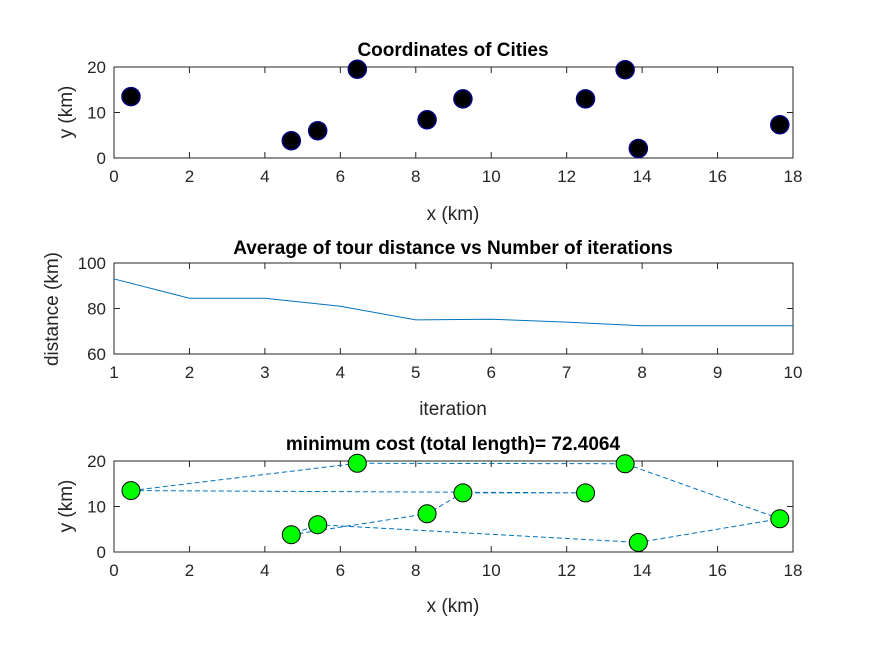  Describe the element at coordinates (453, 409) in the screenshot. I see `x-axis-label: iteration` at that location.